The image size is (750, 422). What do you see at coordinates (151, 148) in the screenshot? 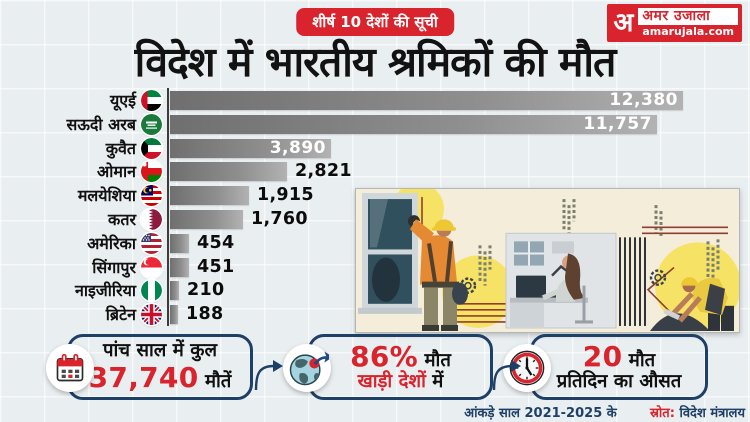
I see `kuwait-flag-icon` at bounding box center [151, 148].